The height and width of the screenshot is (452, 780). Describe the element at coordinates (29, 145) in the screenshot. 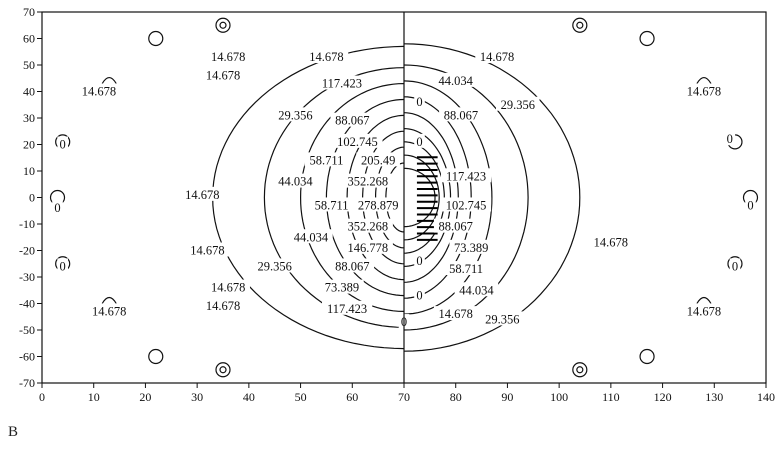

I see `y-tick-label: 20` at that location.